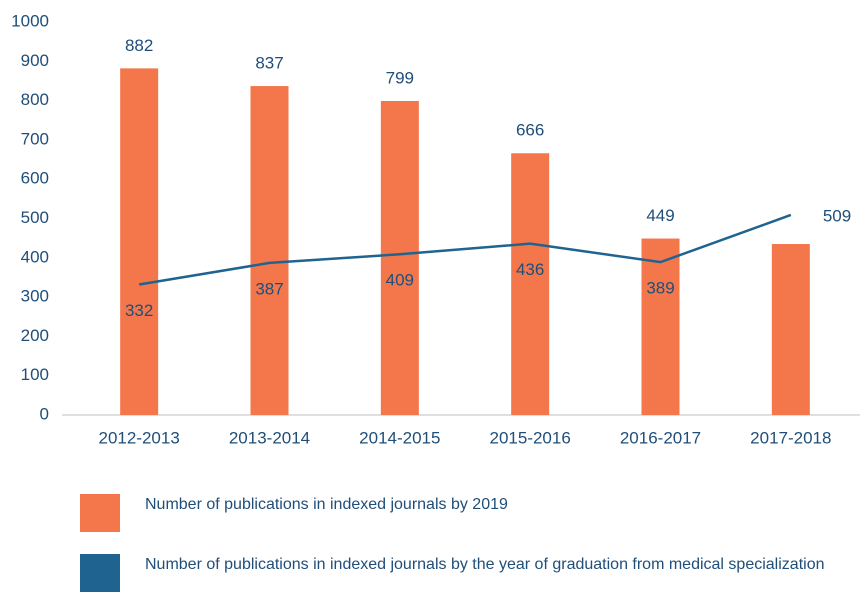 The height and width of the screenshot is (596, 864). What do you see at coordinates (30, 20) in the screenshot?
I see `y-tick-label: 1000` at bounding box center [30, 20].